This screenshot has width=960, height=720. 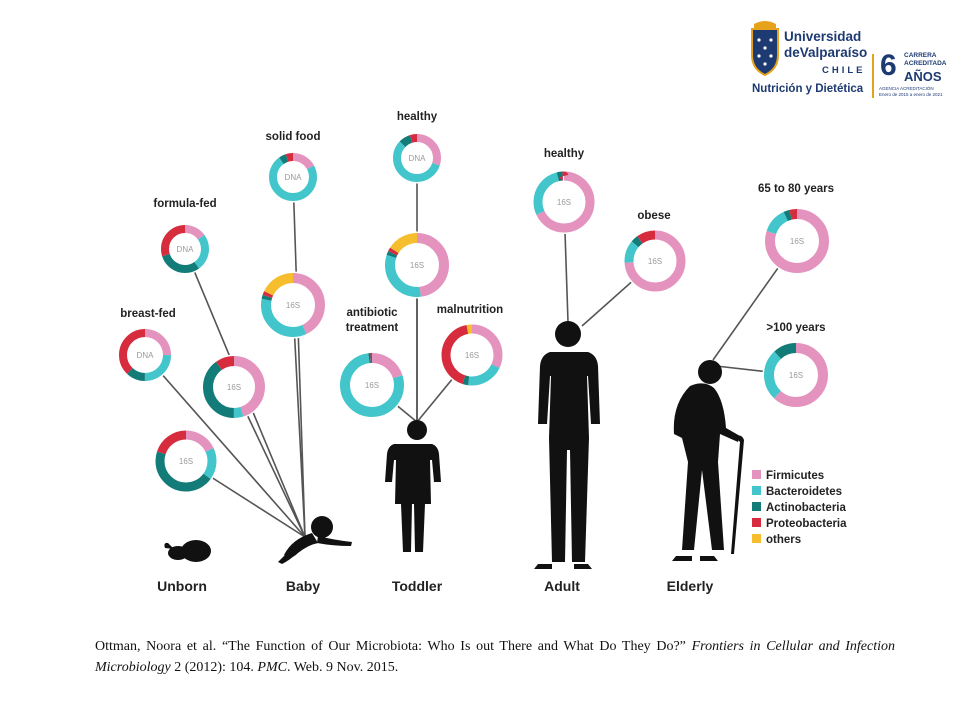 I want to click on legend-item: Actinobacteria, so click(x=799, y=508).